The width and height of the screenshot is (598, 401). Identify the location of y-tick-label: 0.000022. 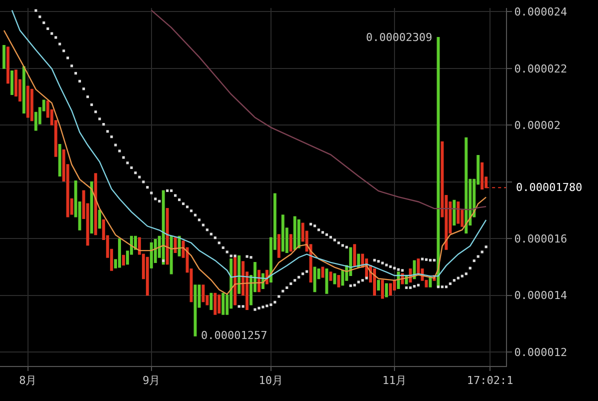
(541, 69).